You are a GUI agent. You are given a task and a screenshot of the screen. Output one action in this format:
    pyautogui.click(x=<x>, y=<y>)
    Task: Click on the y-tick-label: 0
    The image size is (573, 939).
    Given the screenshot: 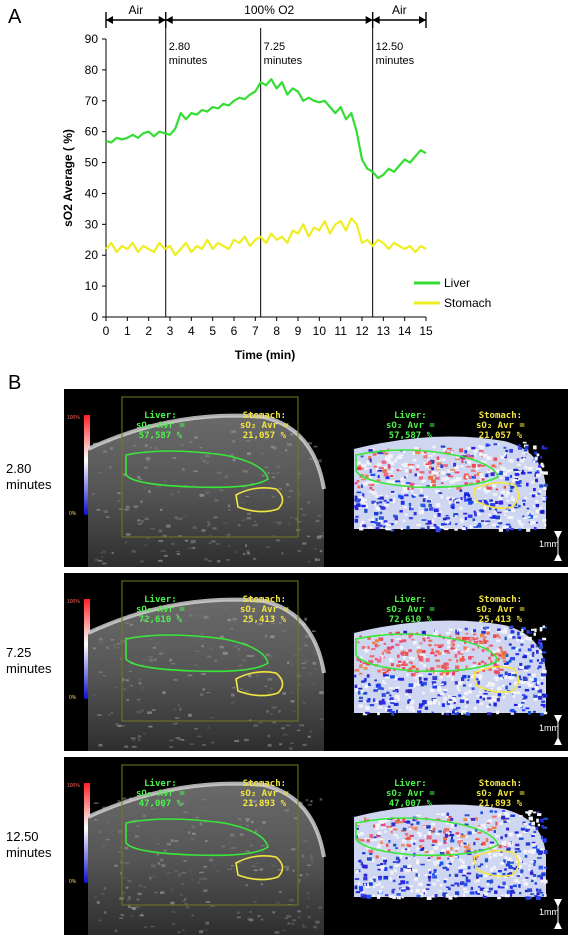 What is the action you would take?
    pyautogui.click(x=94, y=317)
    